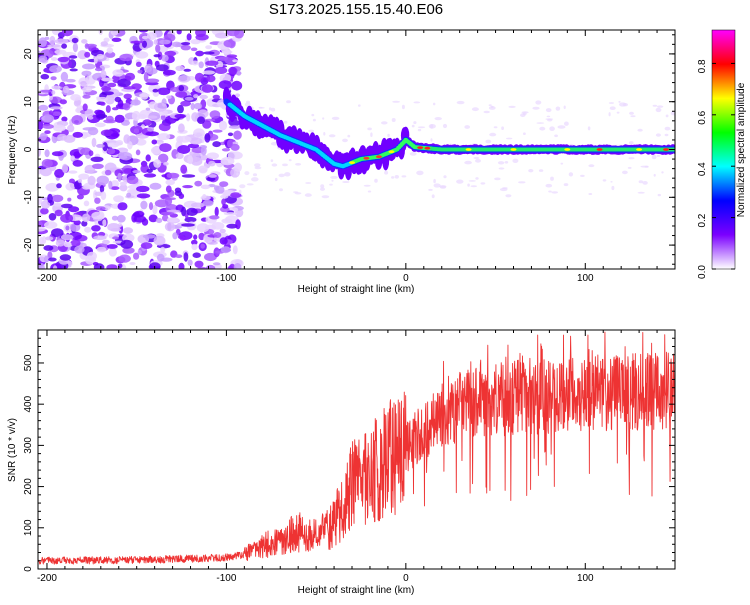  I want to click on spectrogram-x-tick-label: 0, so click(406, 278).